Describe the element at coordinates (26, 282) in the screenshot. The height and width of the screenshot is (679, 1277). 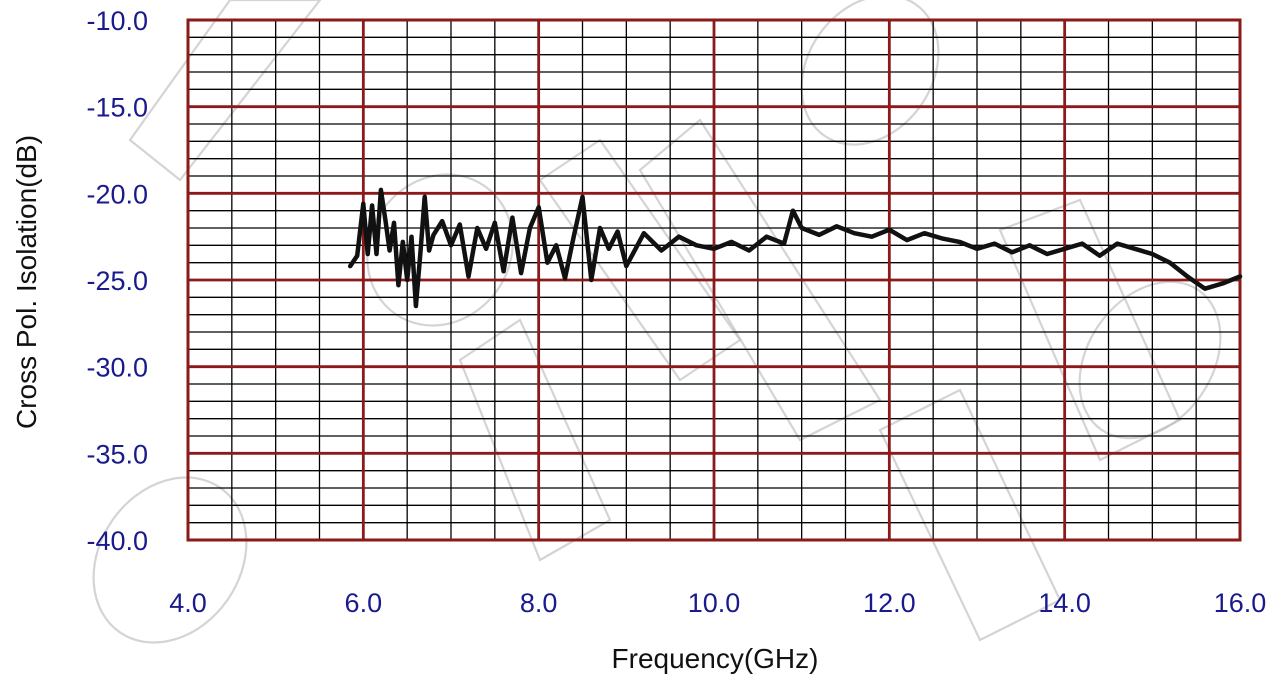
I see `y-axis-title: Cross Pol. Isolation(dB)` at that location.